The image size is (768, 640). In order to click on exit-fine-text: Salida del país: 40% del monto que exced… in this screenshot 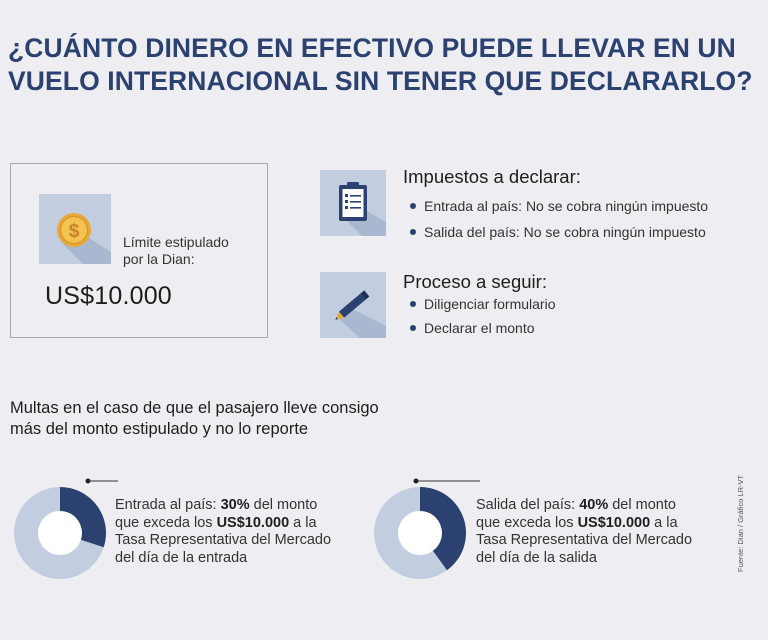, I will do `click(584, 531)`.